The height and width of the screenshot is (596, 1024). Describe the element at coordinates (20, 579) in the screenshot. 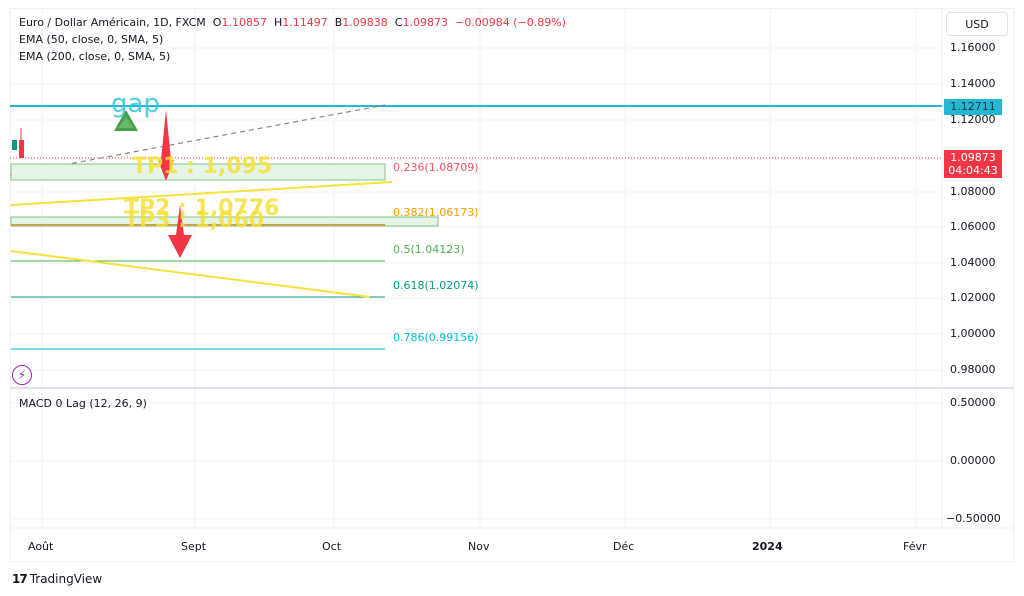

I see `tradingview-mark-icon: 17` at that location.